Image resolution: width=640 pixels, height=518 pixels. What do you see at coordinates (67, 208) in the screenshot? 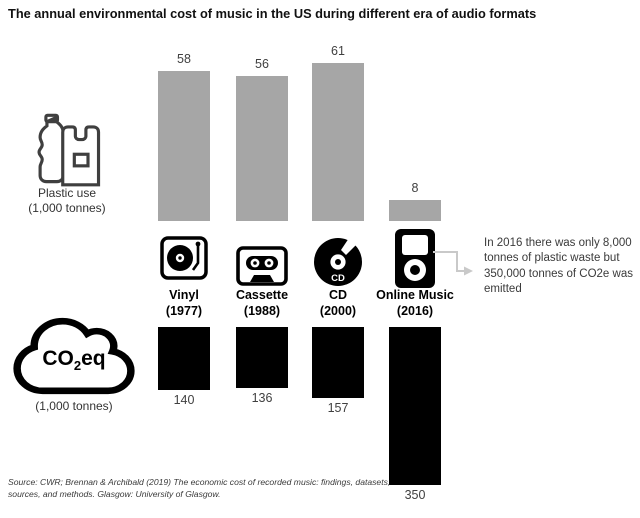
I see `plastic-legend-unit: (1,000 tonnes)` at bounding box center [67, 208].